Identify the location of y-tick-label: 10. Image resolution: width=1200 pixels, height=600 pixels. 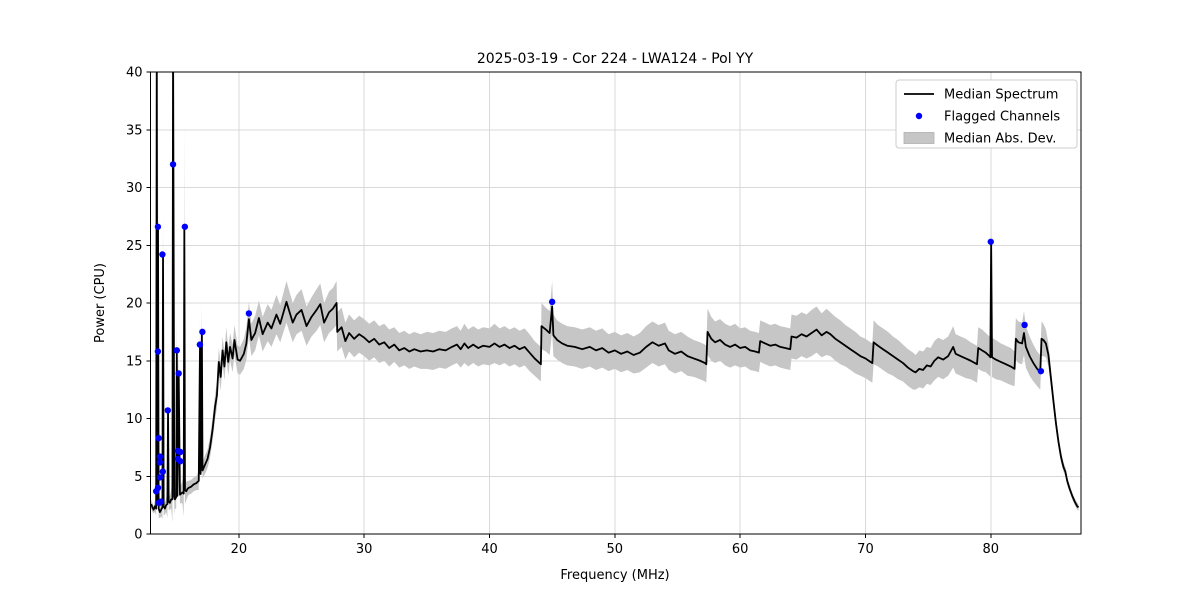
(134, 419).